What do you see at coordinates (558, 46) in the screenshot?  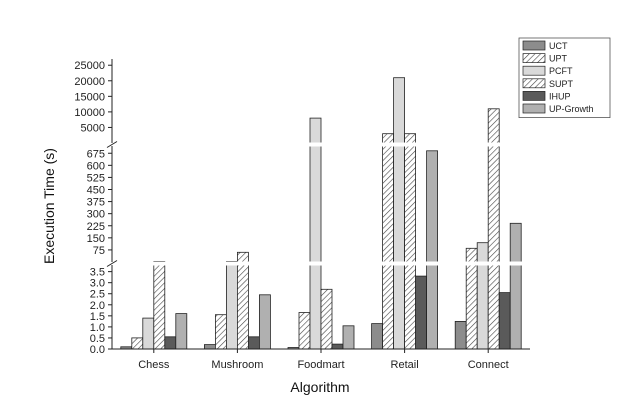 I see `legend-label: UCT` at bounding box center [558, 46].